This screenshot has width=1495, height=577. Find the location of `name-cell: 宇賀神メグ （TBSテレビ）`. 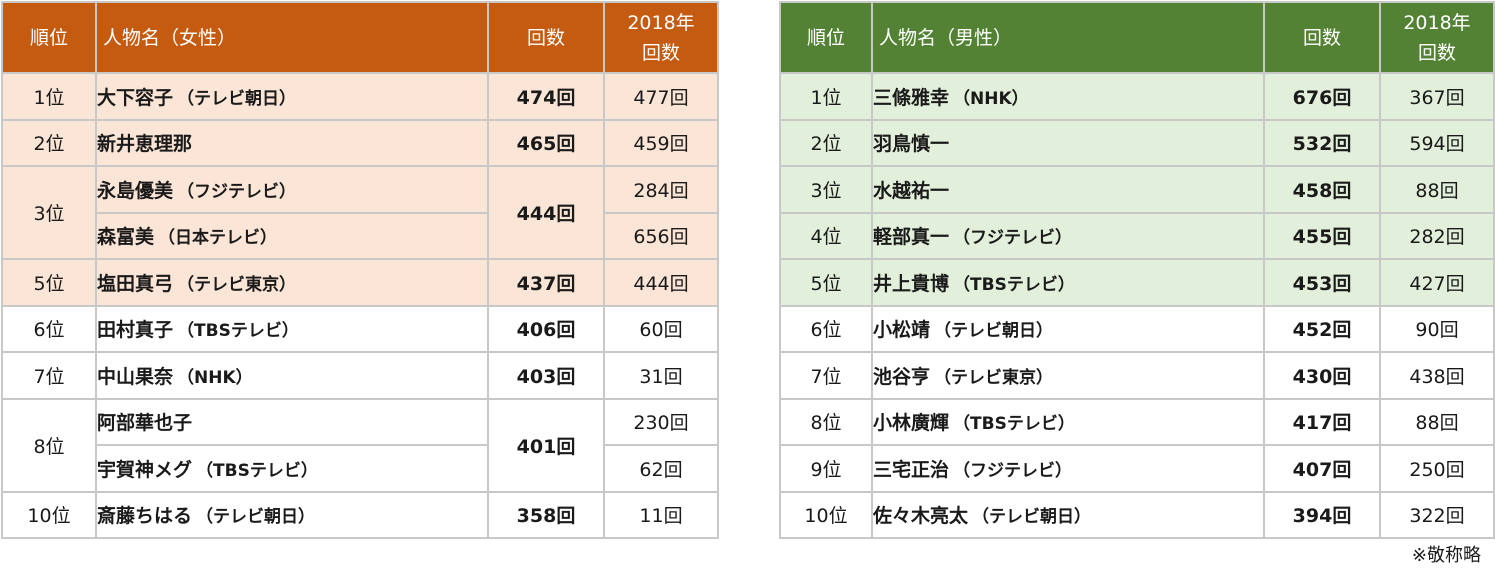

name-cell: 宇賀神メグ （TBSテレビ） is located at coordinates (292, 468).